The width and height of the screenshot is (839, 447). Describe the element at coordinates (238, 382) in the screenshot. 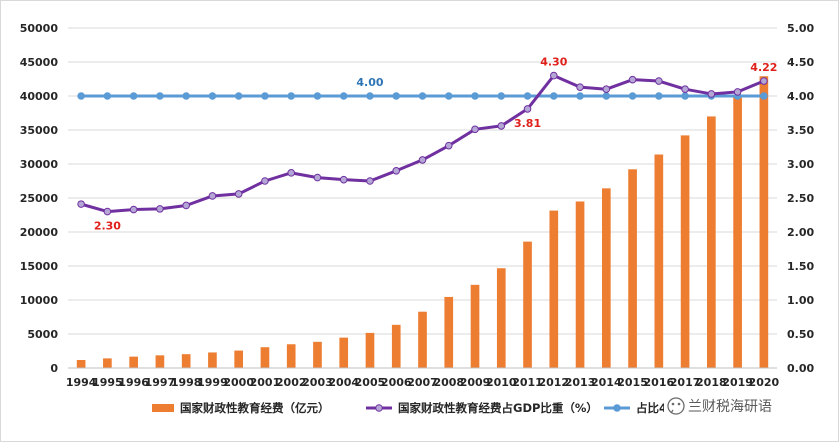

I see `x-tick-label: 2000` at that location.